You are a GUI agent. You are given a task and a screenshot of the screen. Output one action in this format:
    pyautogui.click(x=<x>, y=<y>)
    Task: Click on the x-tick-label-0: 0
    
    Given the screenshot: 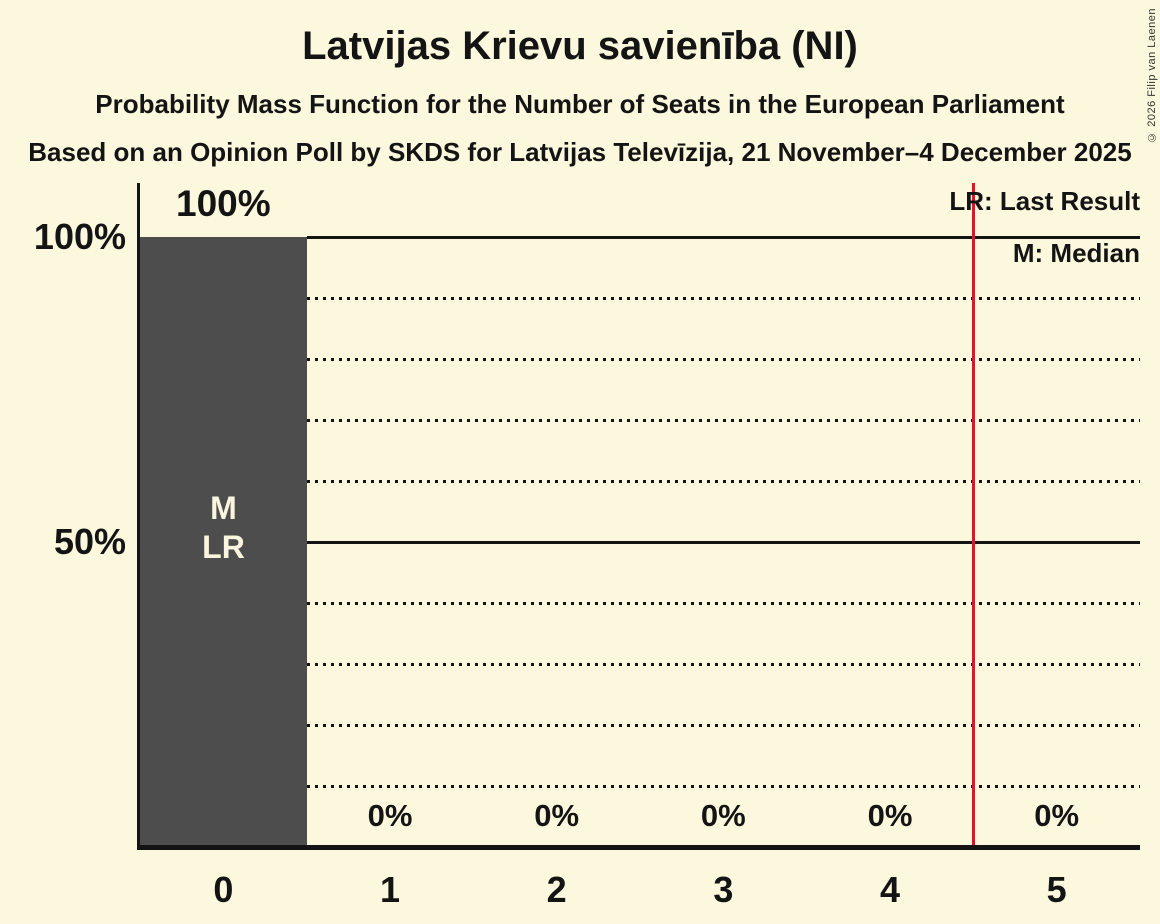 What is the action you would take?
    pyautogui.click(x=223, y=889)
    